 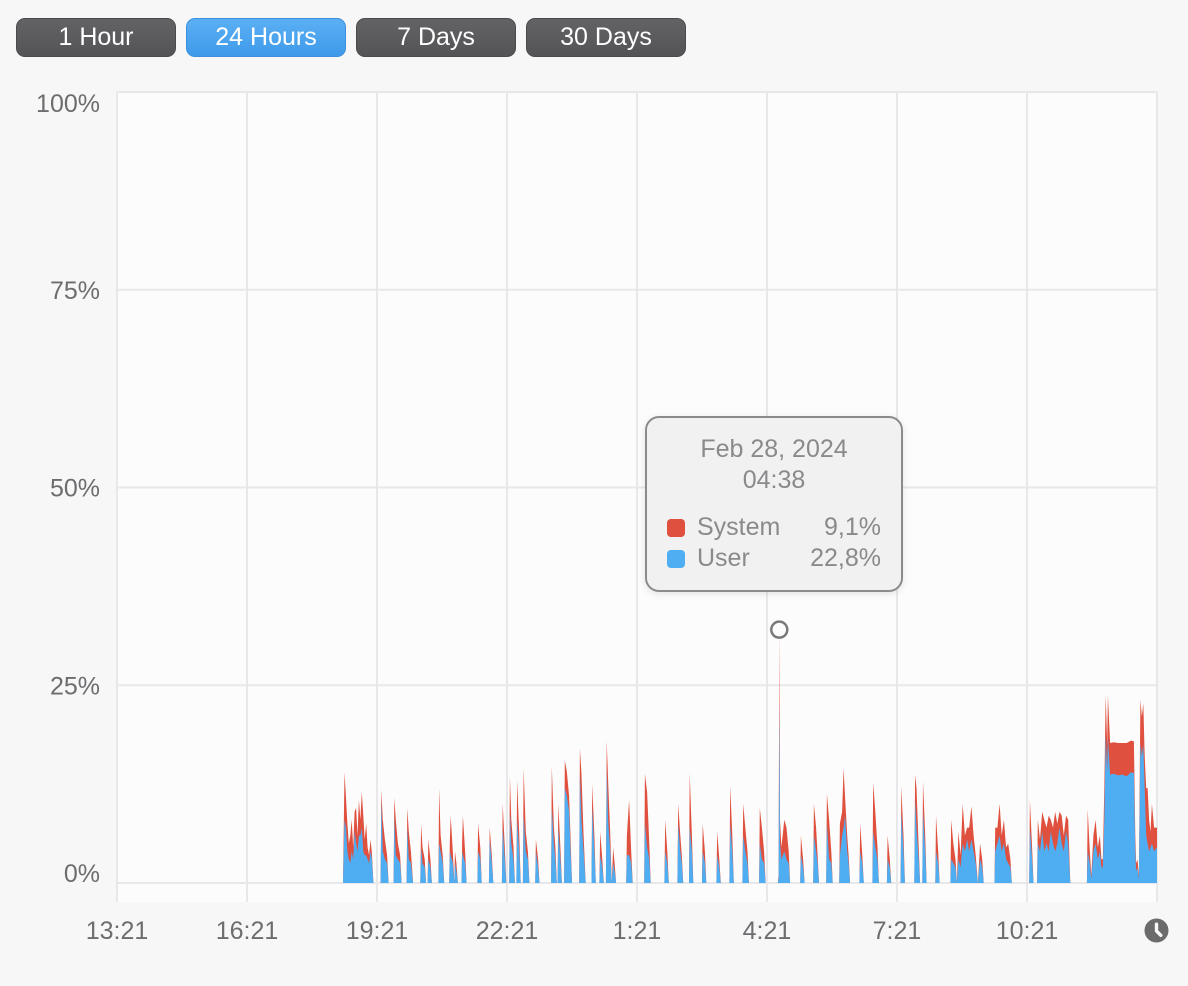 I want to click on clock-icon, so click(x=1156, y=930).